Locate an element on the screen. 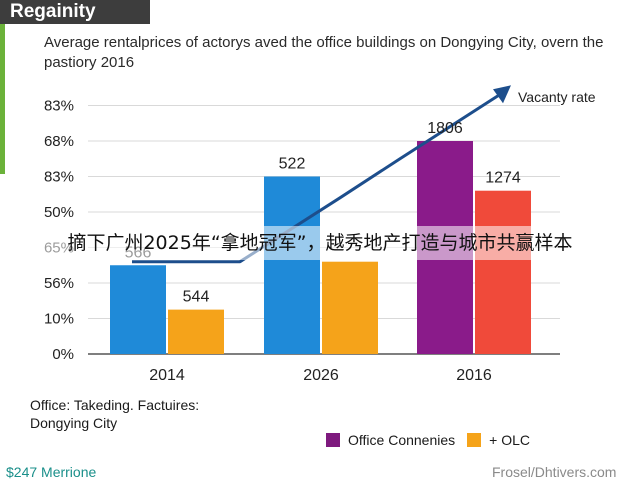  legend-item-olc: + OLC is located at coordinates (498, 440).